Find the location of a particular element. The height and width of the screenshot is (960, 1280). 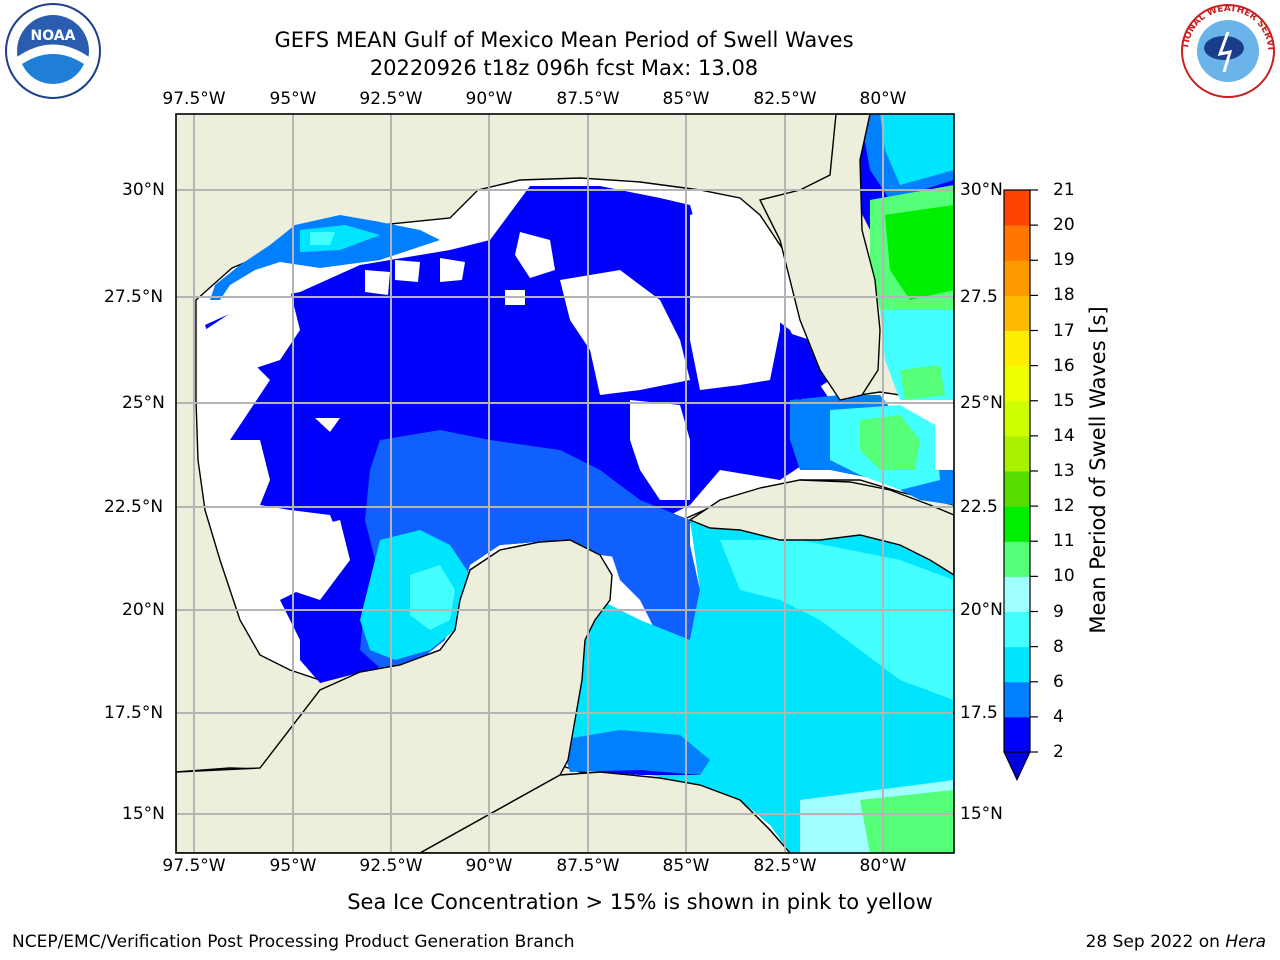

lat-label-right: 22.5 is located at coordinates (979, 507).